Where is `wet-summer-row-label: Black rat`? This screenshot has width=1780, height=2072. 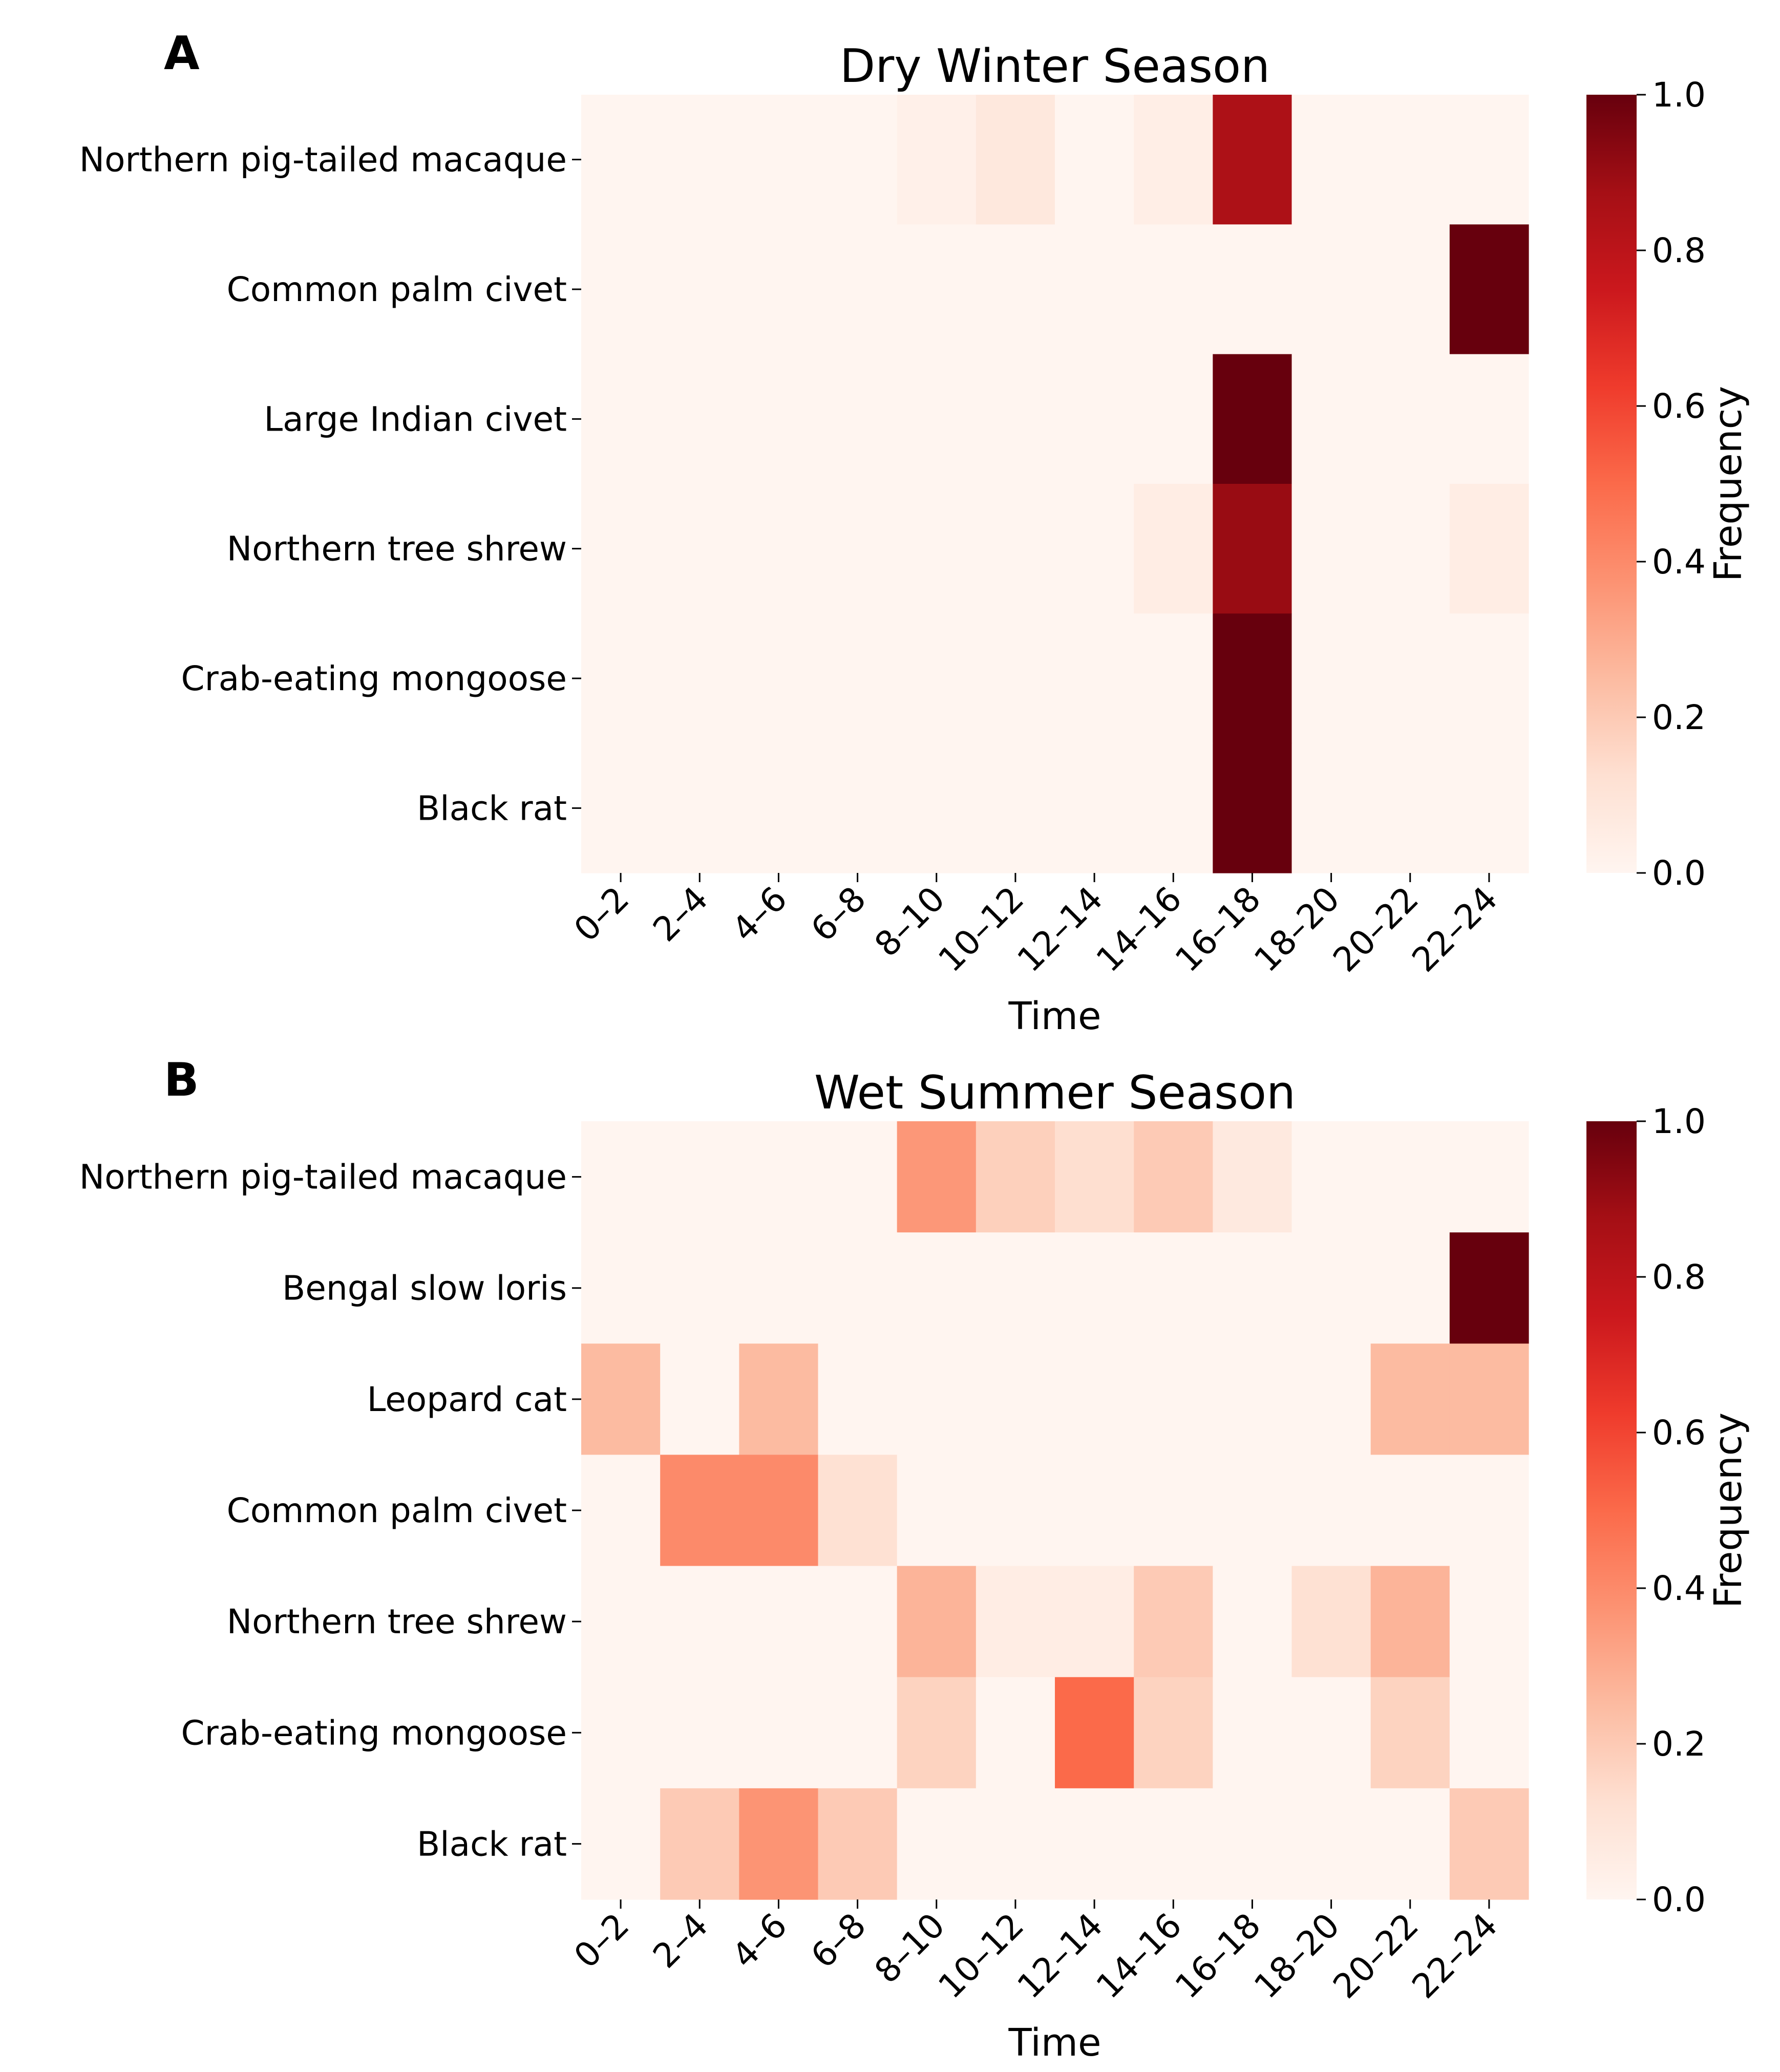
wet-summer-row-label: Black rat is located at coordinates (492, 1844).